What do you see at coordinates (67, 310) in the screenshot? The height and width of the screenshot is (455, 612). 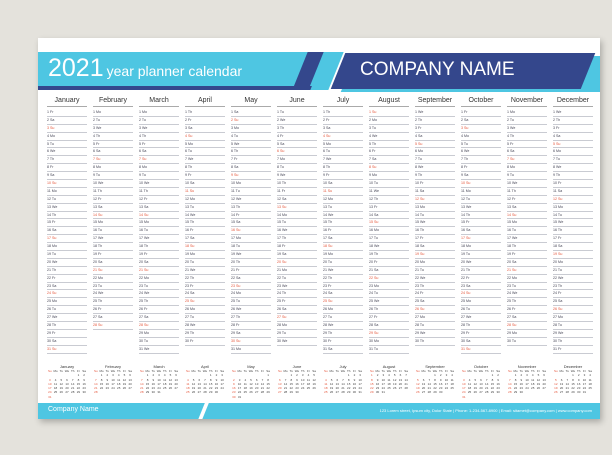 I see `day-row: 26 Tu` at bounding box center [67, 310].